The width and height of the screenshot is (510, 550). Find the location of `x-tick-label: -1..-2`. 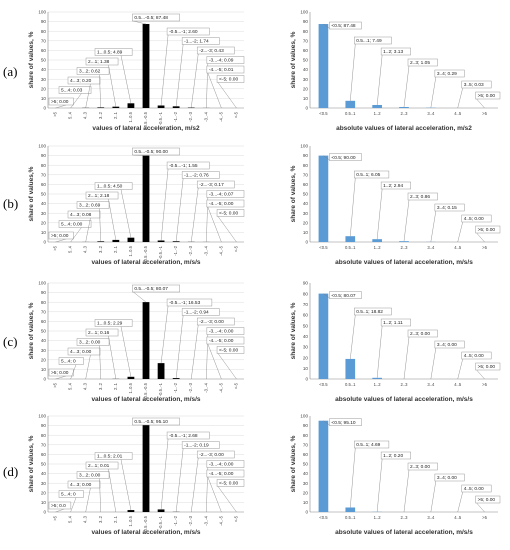

x-tick-label: -1..-2 is located at coordinates (175, 250).